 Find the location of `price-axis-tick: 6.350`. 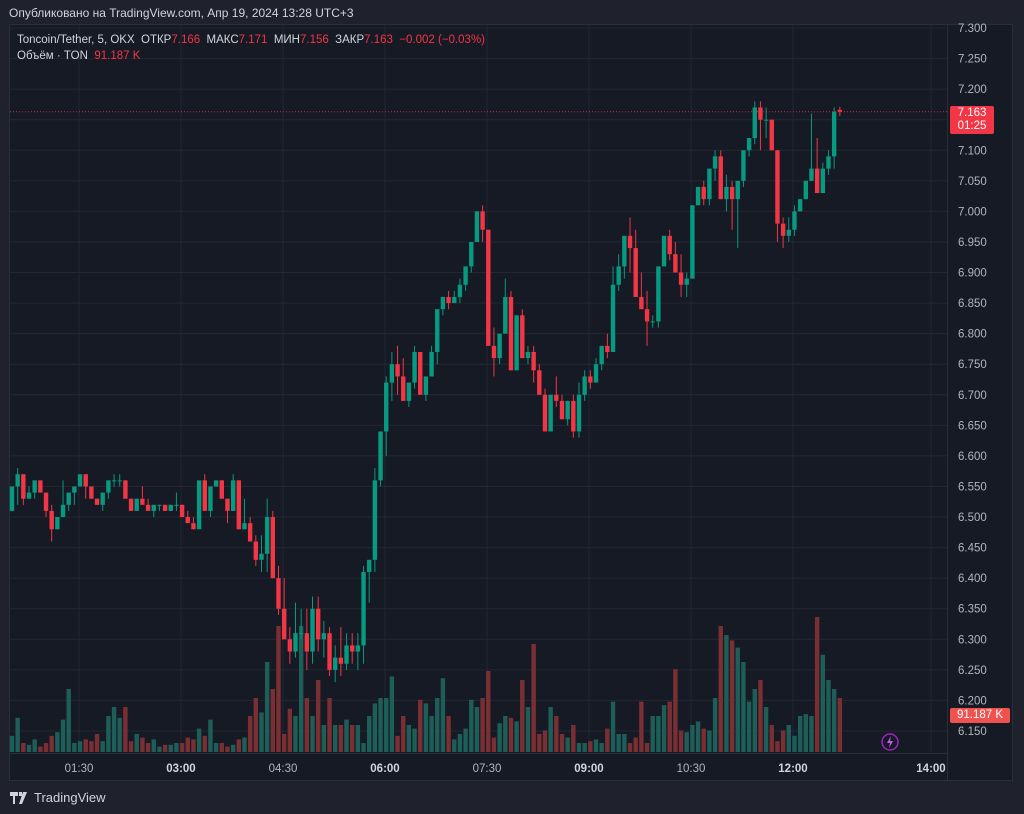

price-axis-tick: 6.350 is located at coordinates (972, 610).